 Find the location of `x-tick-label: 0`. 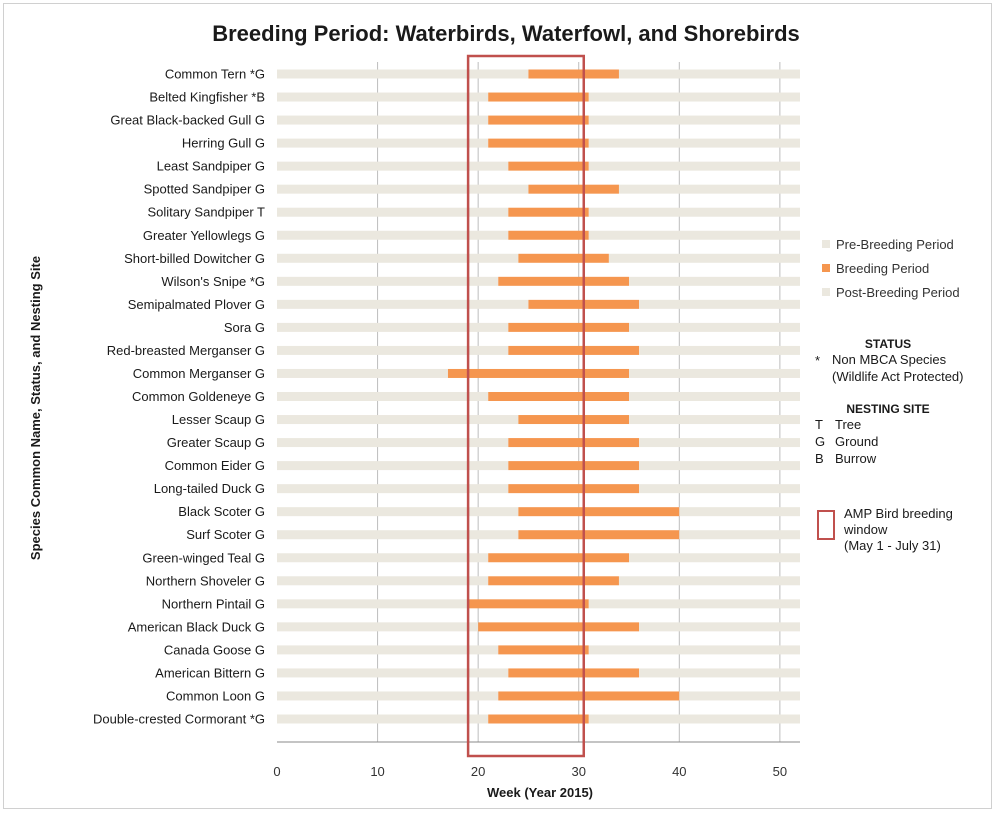

x-tick-label: 0 is located at coordinates (276, 771).